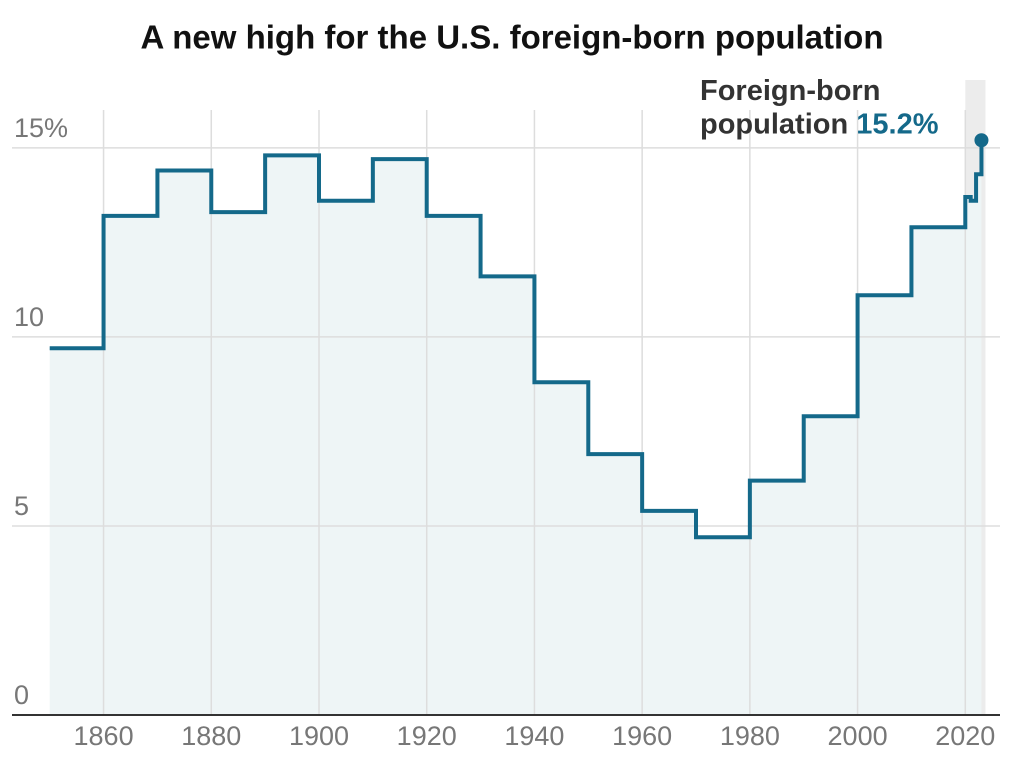  I want to click on annotation: Foreign-born, so click(790, 91).